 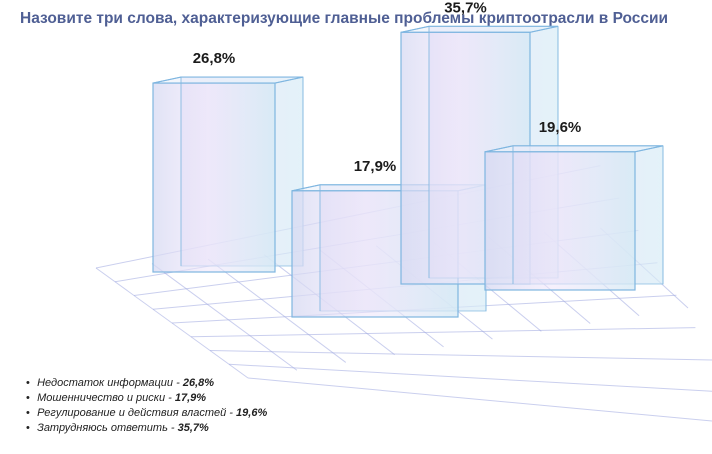 I want to click on legend-value: 26,8%, so click(x=198, y=383).